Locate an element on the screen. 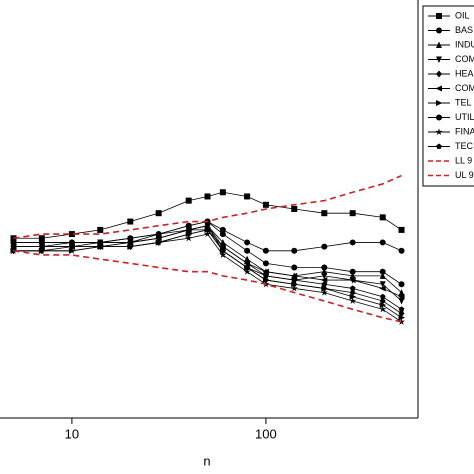 The height and width of the screenshot is (474, 474). x-axis-label: n is located at coordinates (206, 460).